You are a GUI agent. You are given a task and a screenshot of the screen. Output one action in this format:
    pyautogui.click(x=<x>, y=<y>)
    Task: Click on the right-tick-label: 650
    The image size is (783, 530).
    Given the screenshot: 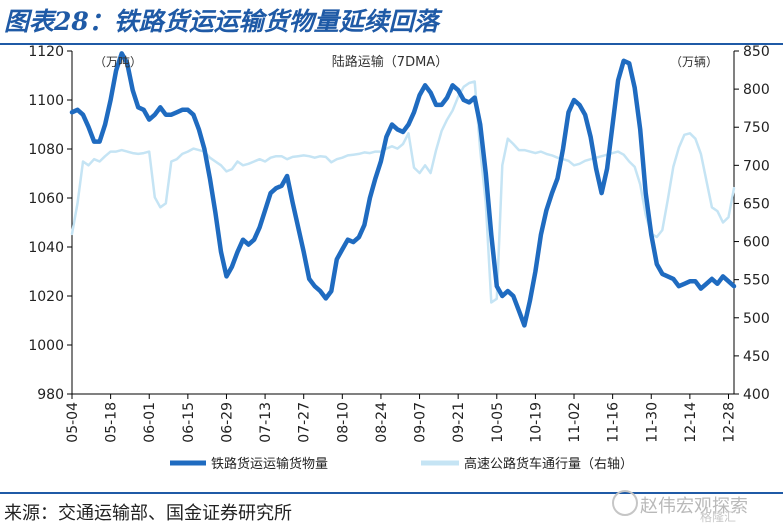 What is the action you would take?
    pyautogui.click(x=756, y=204)
    